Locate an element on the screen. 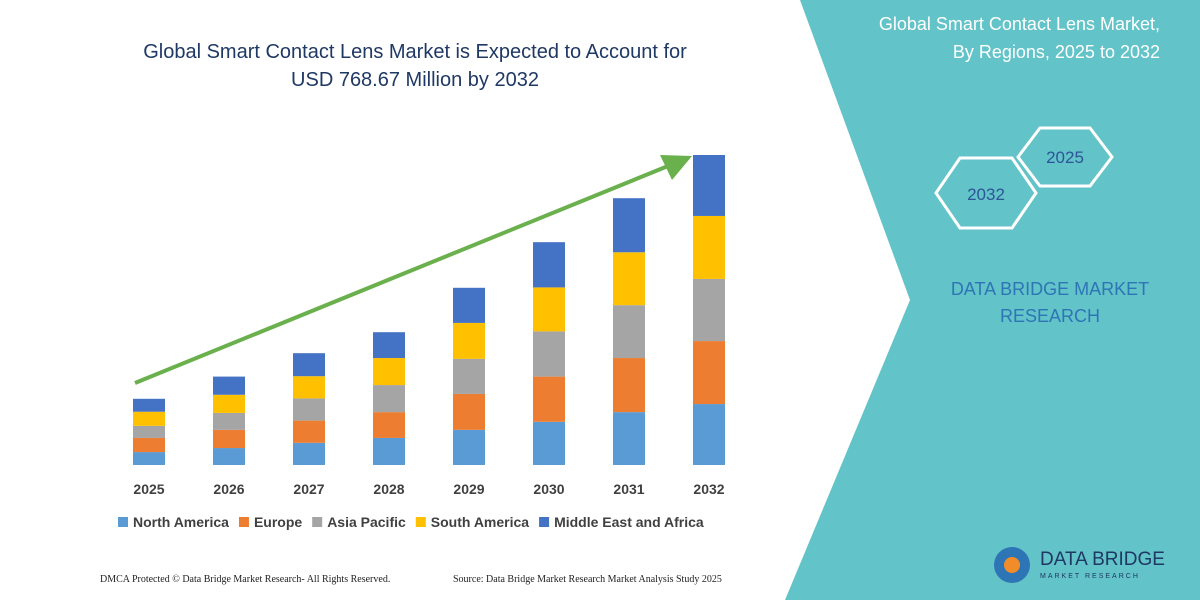 The image size is (1200, 600). legend-label: Europe is located at coordinates (278, 522).